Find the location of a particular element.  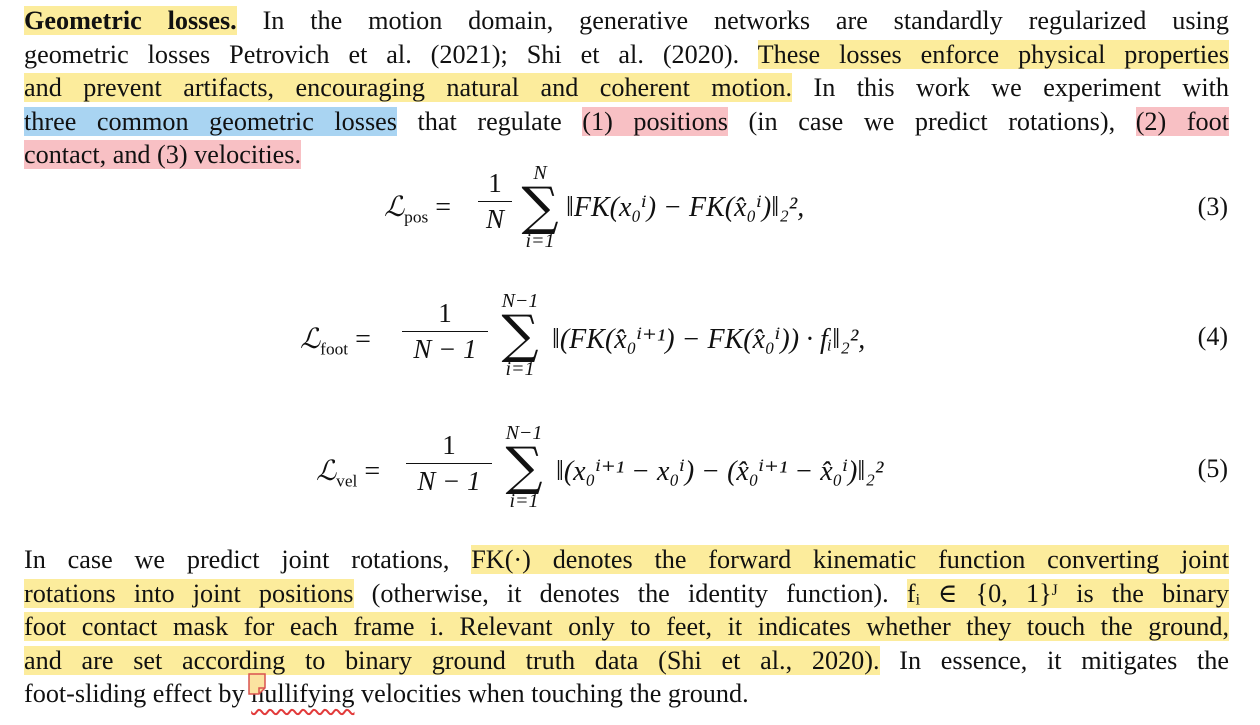

highlight-red: (2) foot is located at coordinates (1182, 121).